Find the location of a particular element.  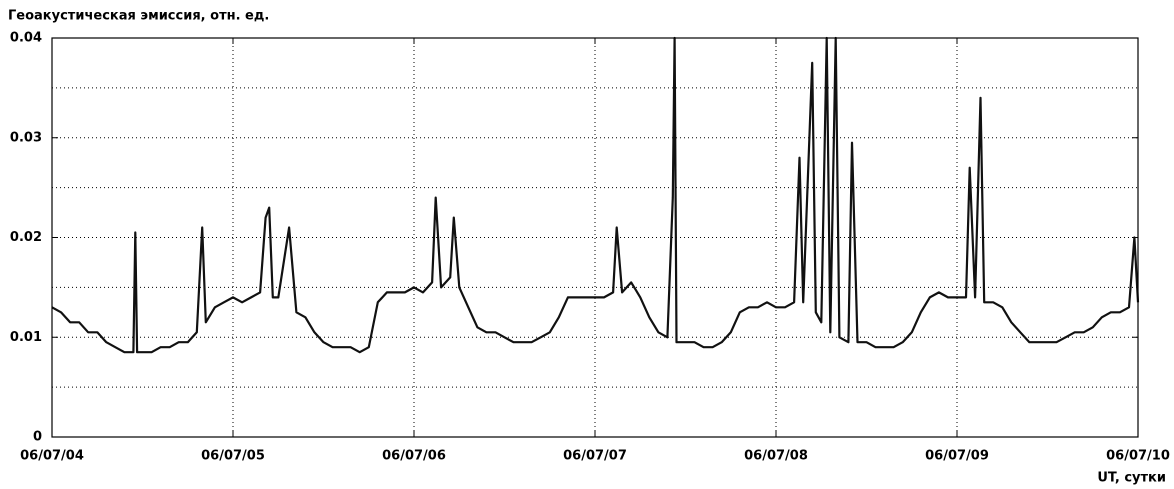

x-tick-label: 06/07/10 is located at coordinates (1138, 456).